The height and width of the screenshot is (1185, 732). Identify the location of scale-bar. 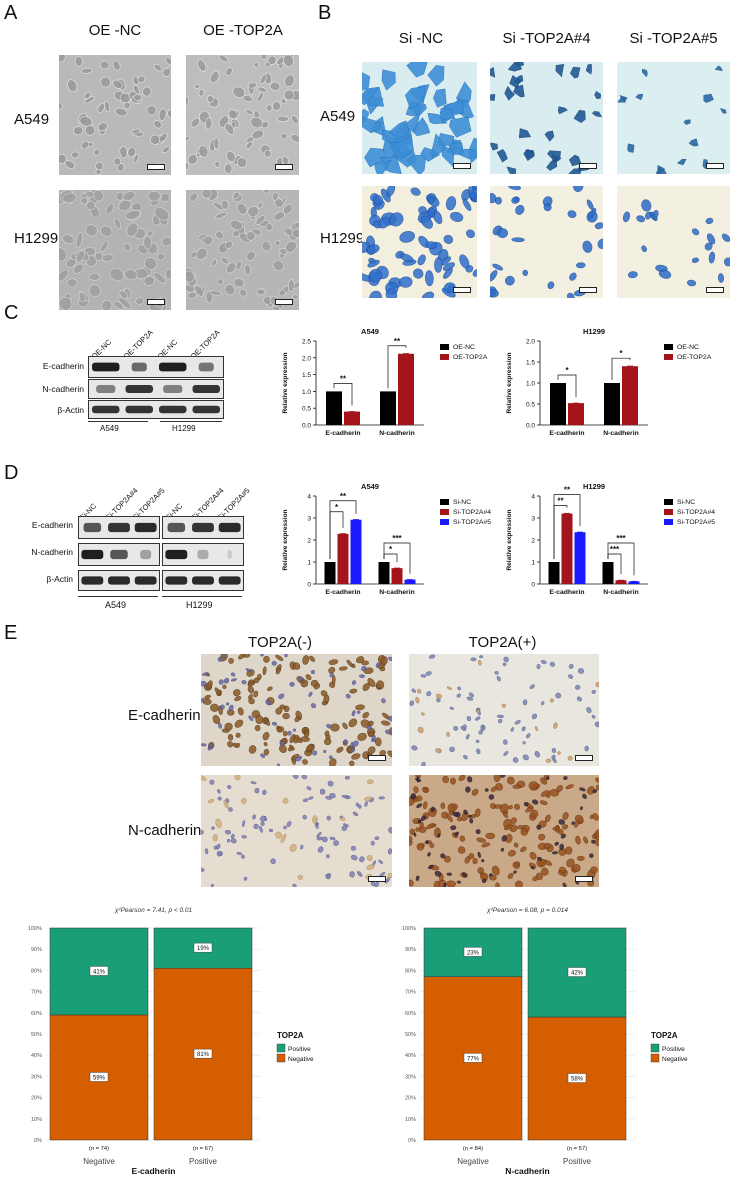
(715, 166).